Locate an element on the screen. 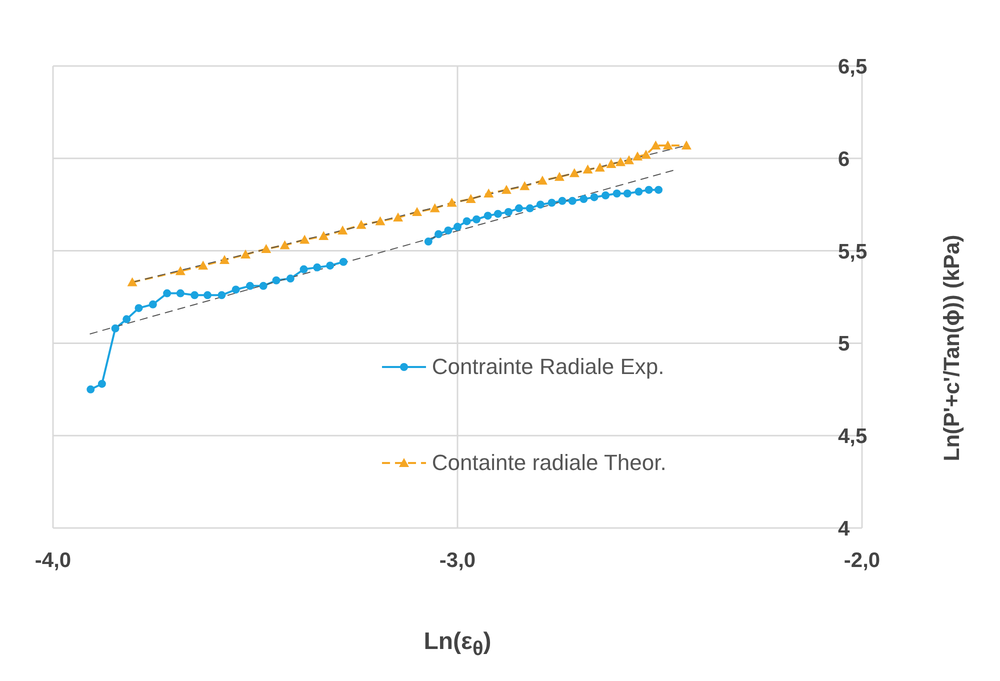 The height and width of the screenshot is (681, 1000). legend-label: Contrainte Radiale Exp. is located at coordinates (548, 367).